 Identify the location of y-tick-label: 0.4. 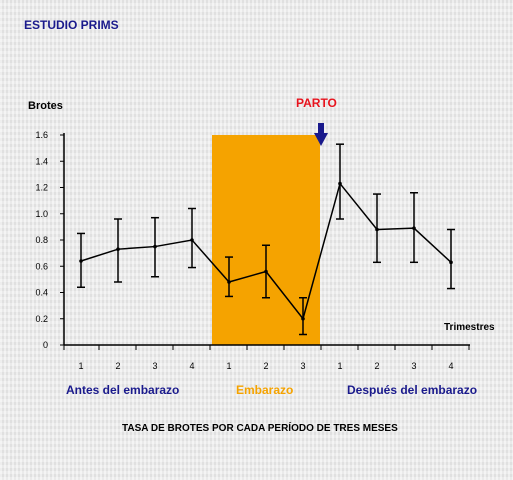
(41, 293).